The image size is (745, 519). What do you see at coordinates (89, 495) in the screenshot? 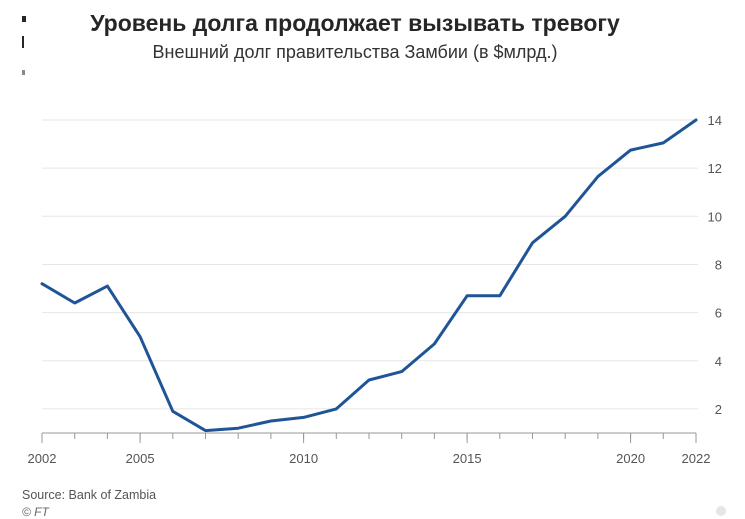
I see `source-note: Source: Bank of Zambia` at bounding box center [89, 495].